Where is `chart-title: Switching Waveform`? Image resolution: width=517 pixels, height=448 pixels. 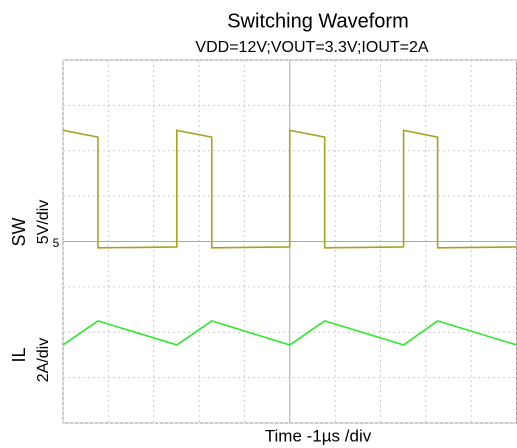
chart-title: Switching Waveform is located at coordinates (318, 21).